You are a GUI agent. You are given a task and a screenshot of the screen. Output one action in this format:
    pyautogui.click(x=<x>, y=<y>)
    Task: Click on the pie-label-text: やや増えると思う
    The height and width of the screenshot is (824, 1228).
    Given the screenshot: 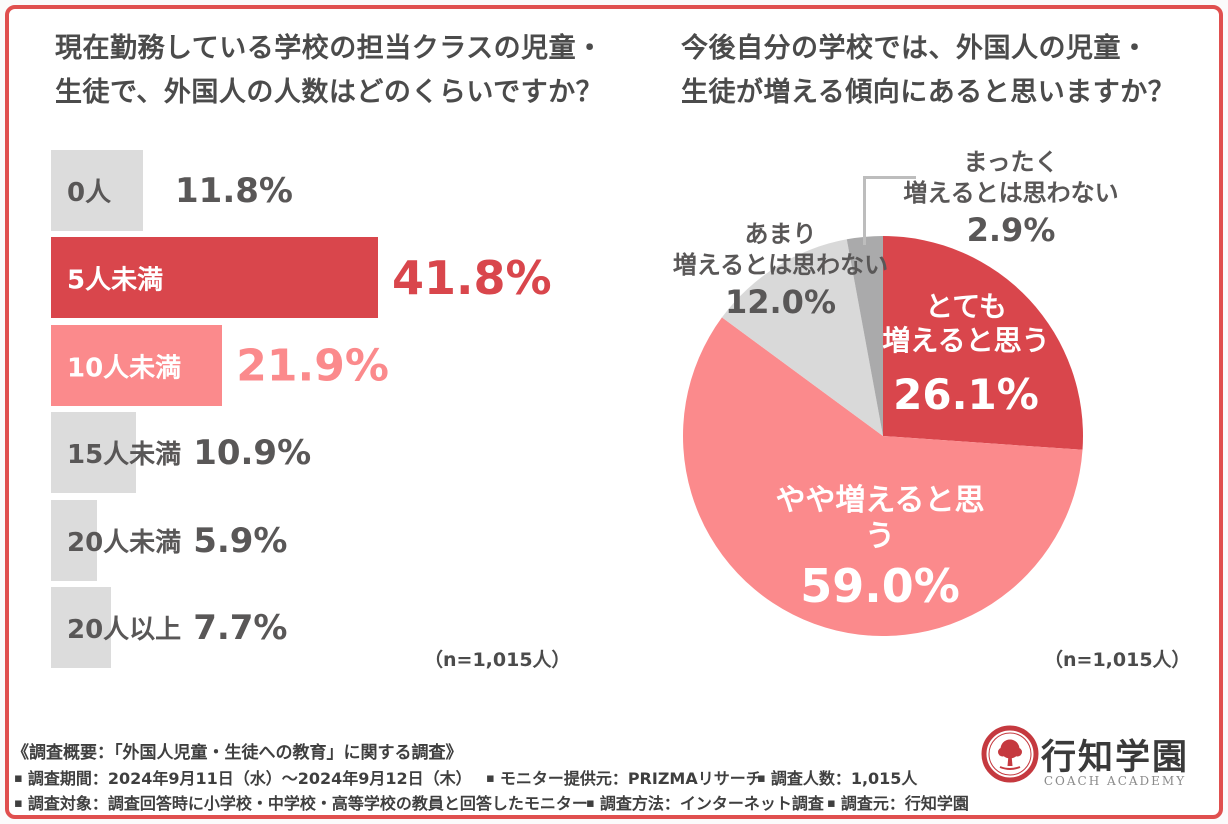 What is the action you would take?
    pyautogui.click(x=880, y=518)
    